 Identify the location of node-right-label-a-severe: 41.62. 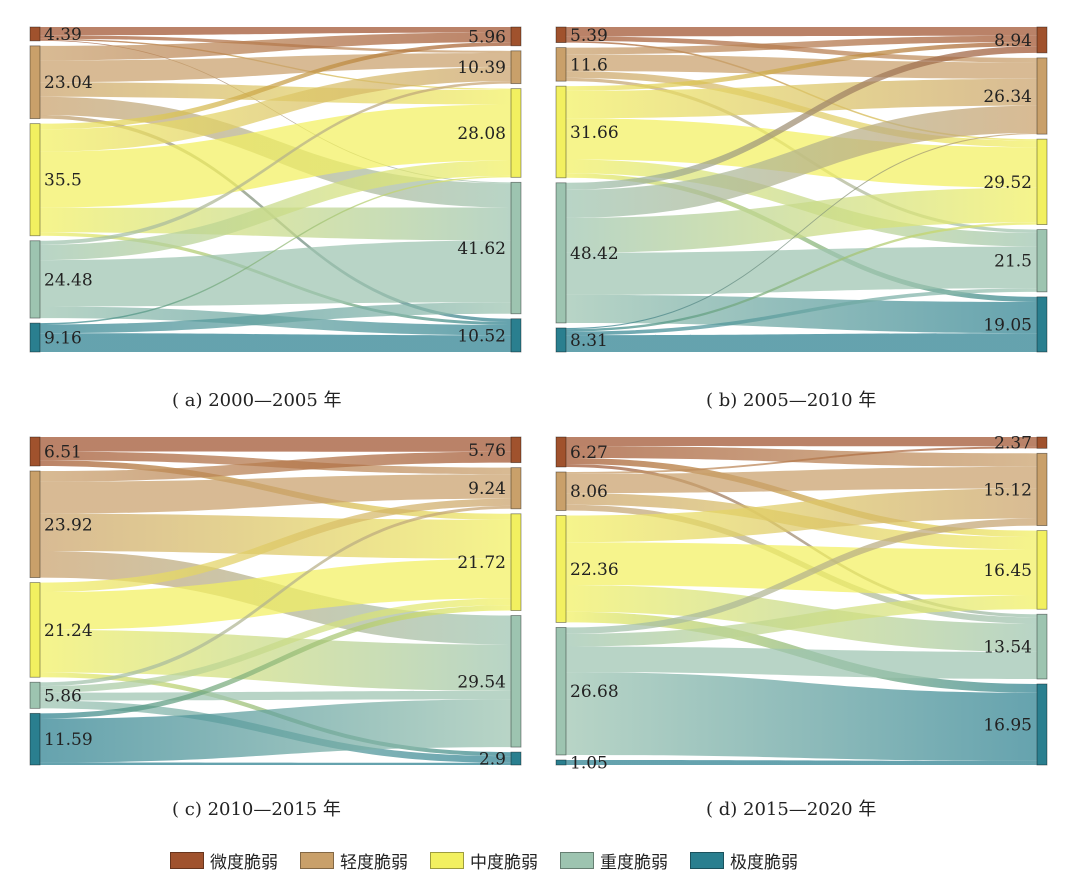
(481, 249).